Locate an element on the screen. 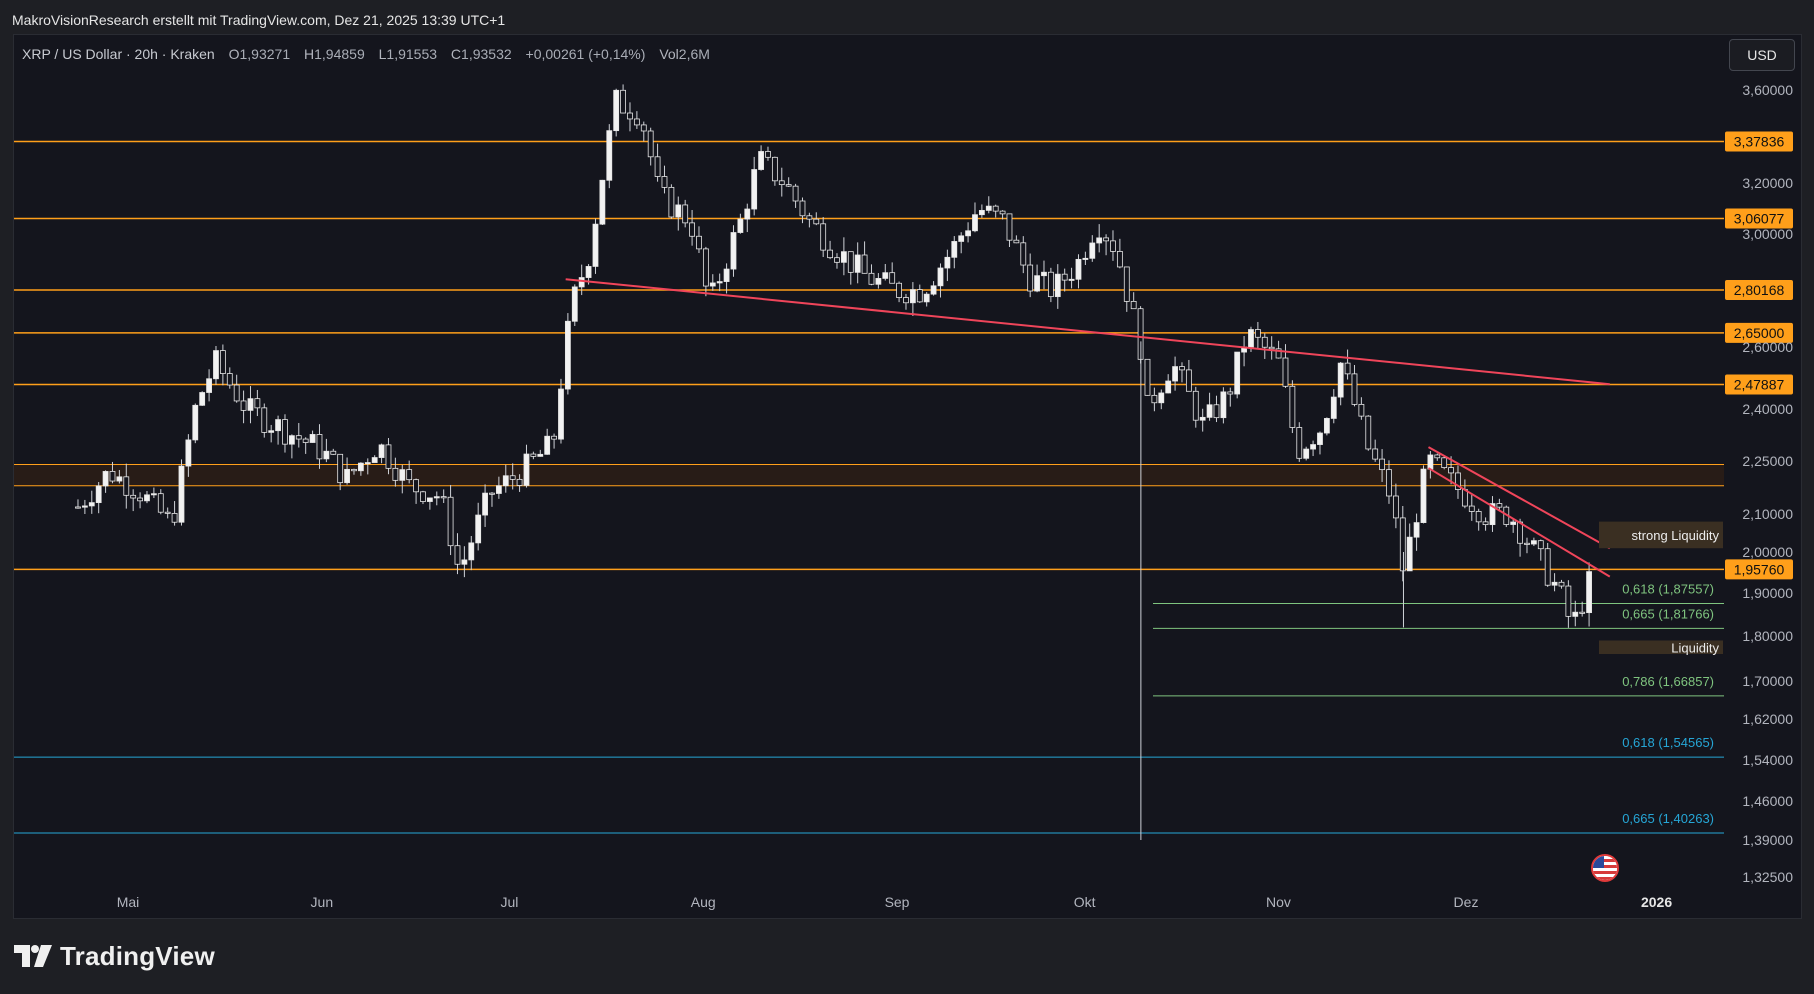 The height and width of the screenshot is (994, 1814). y-tick-14: 1,39000 is located at coordinates (1767, 840).